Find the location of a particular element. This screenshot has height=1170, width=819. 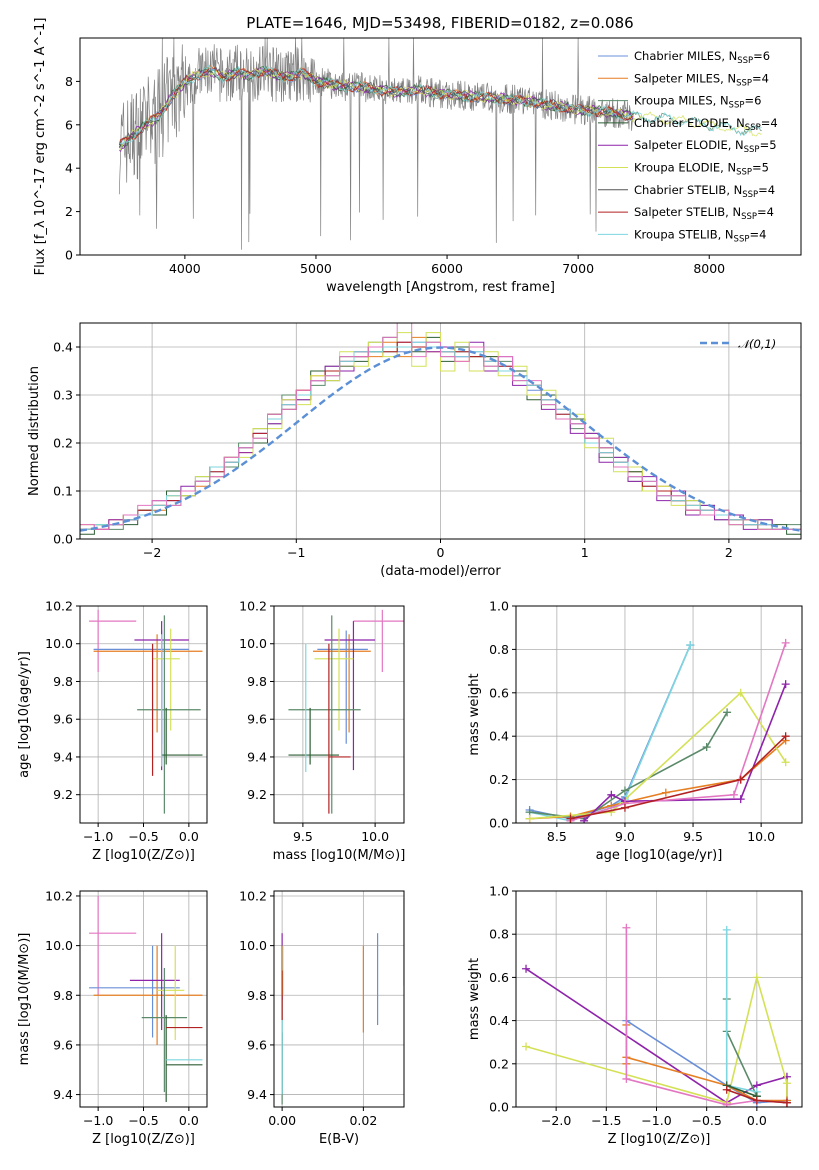

legend-nssp-value: =6 is located at coordinates (761, 56).